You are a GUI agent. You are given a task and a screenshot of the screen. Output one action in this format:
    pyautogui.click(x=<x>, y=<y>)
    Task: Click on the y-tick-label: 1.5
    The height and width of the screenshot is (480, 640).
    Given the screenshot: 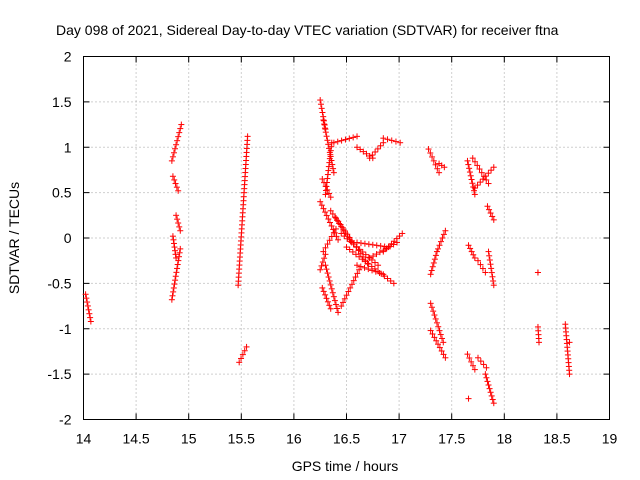 What is the action you would take?
    pyautogui.click(x=62, y=102)
    